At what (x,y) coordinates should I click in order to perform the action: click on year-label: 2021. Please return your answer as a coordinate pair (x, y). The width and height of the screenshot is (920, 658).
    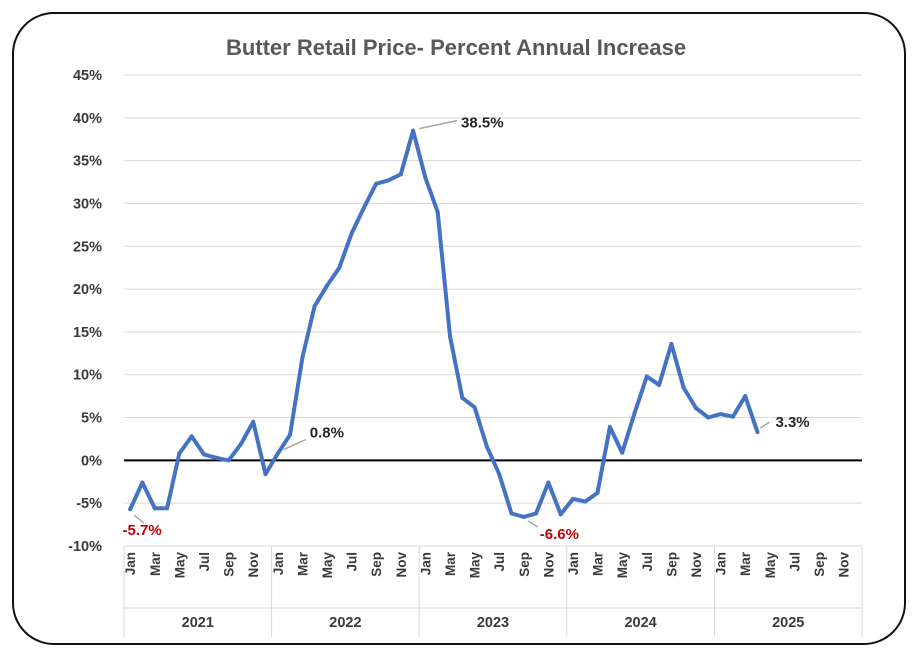
    Looking at the image, I should click on (198, 623).